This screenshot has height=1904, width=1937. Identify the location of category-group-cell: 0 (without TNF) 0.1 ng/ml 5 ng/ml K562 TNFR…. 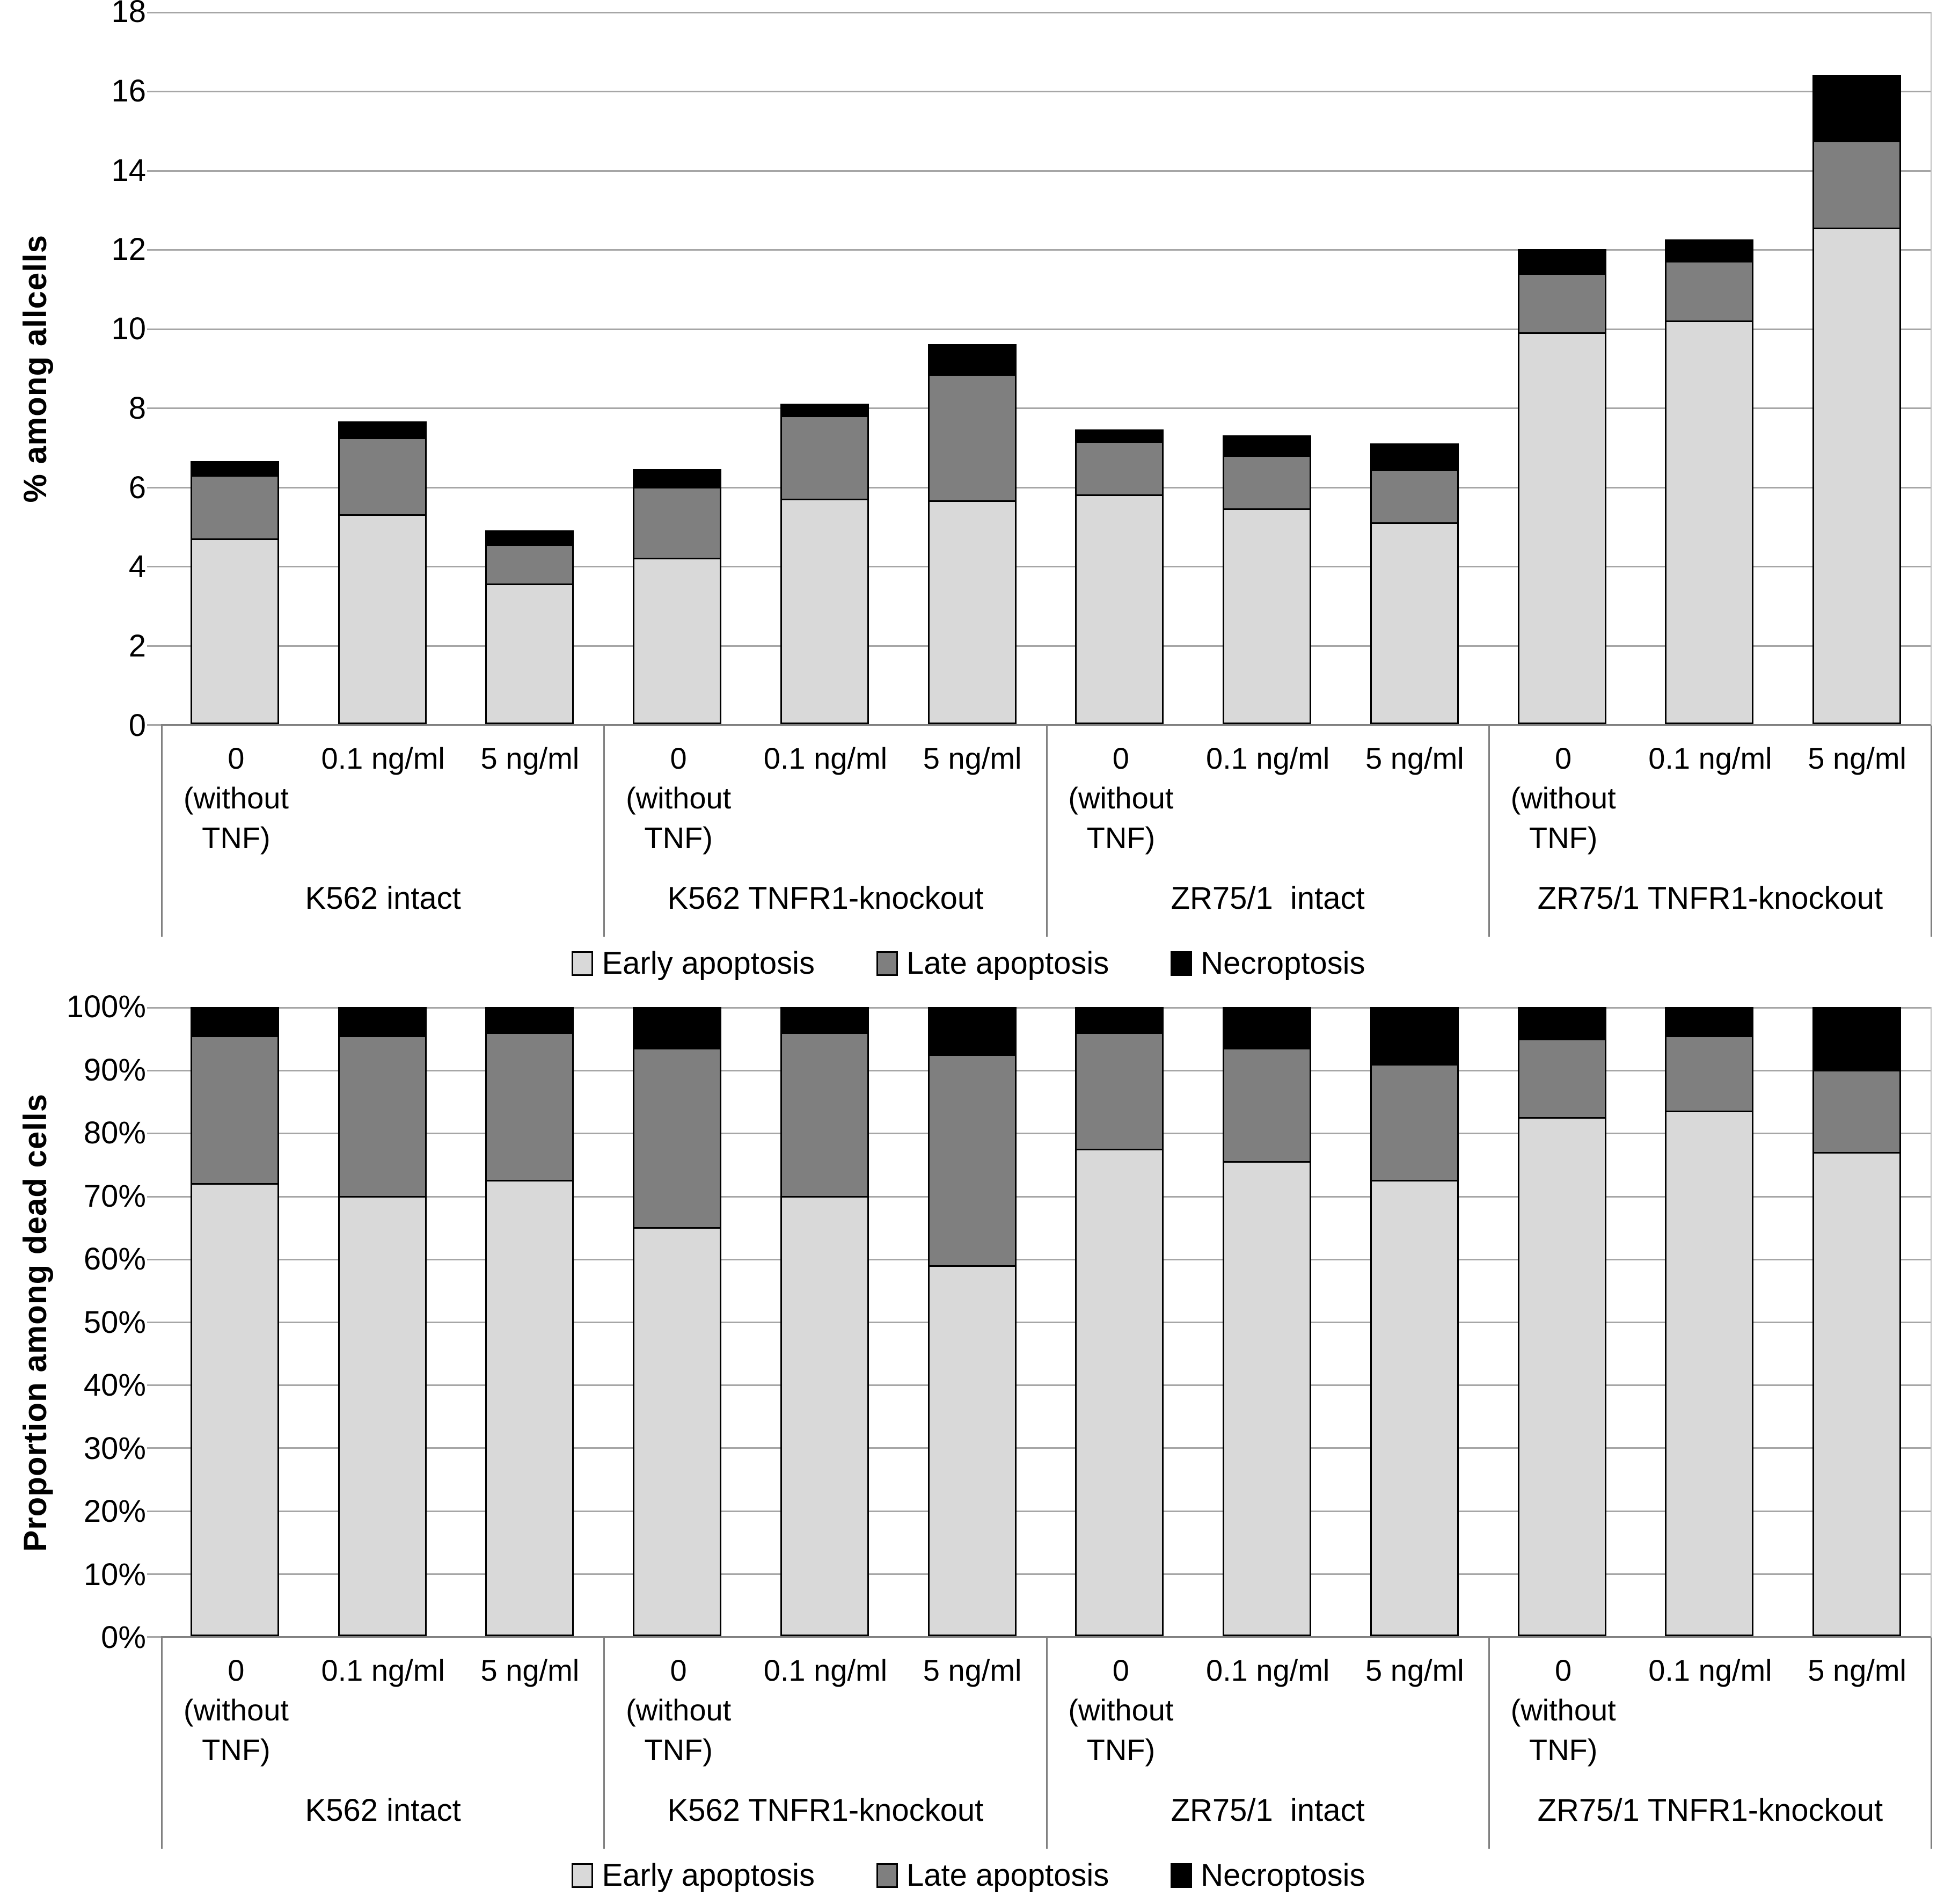
(824, 831).